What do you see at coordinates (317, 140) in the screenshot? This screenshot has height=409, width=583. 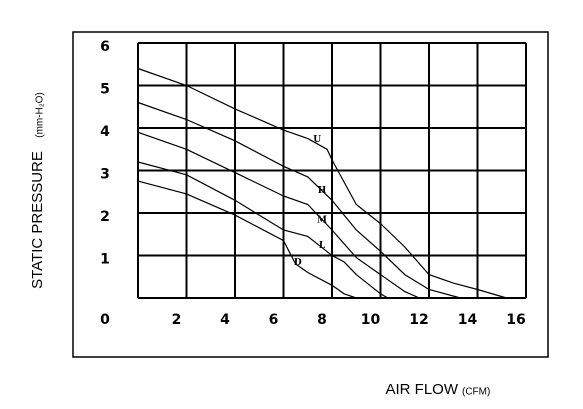 I see `curve-label: U` at bounding box center [317, 140].